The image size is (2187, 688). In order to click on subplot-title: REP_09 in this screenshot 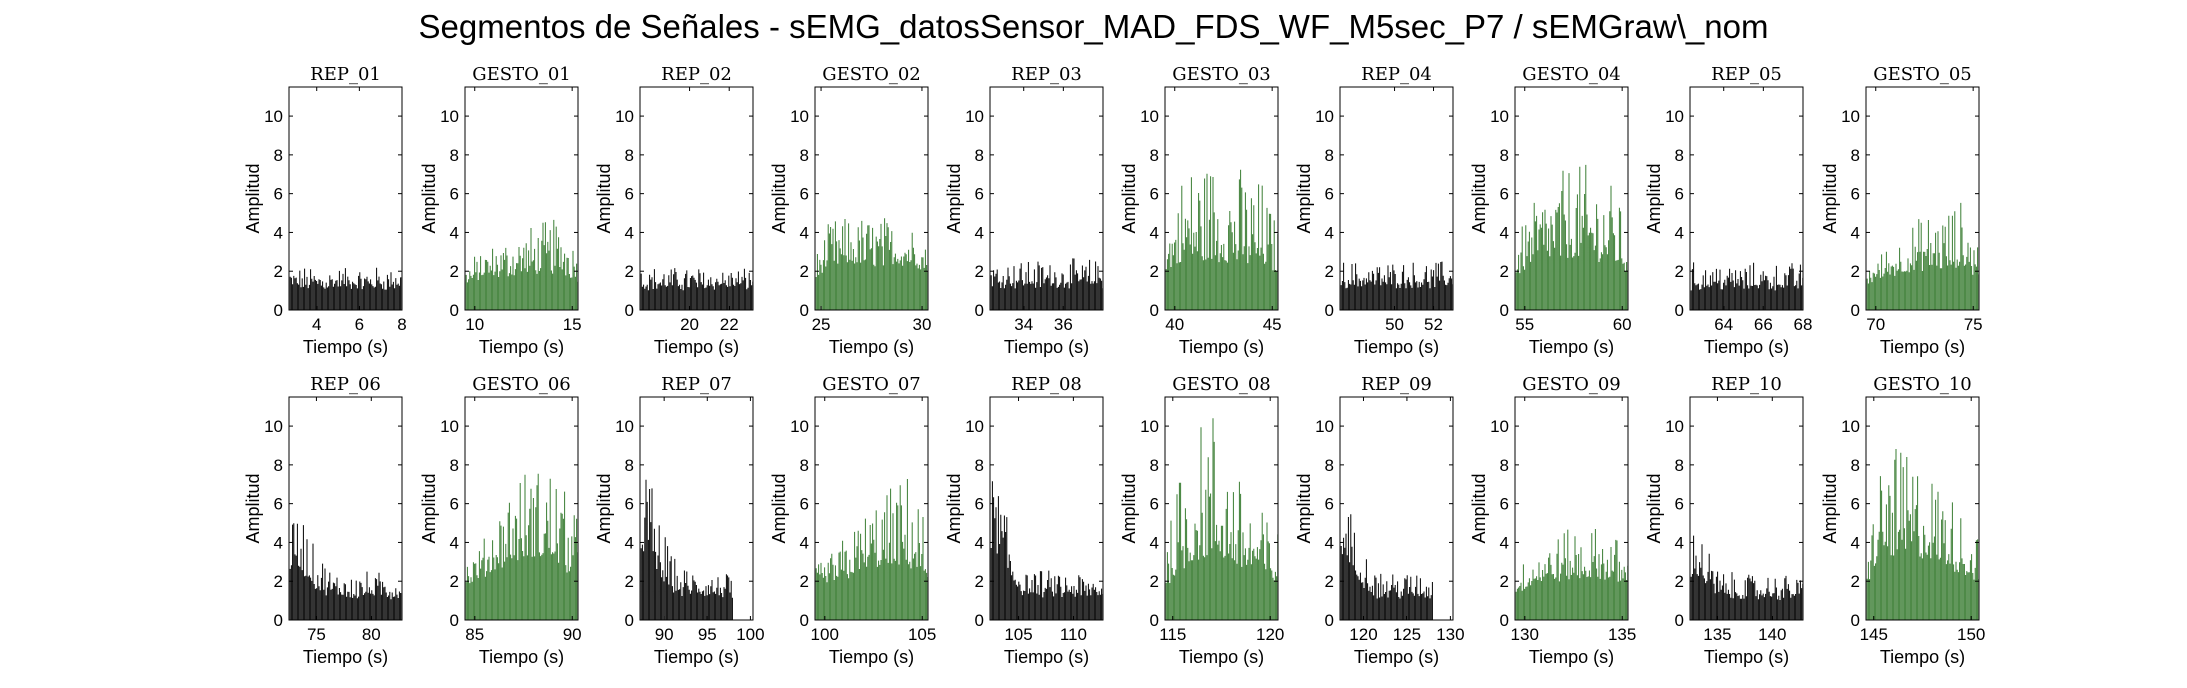, I will do `click(1396, 384)`.